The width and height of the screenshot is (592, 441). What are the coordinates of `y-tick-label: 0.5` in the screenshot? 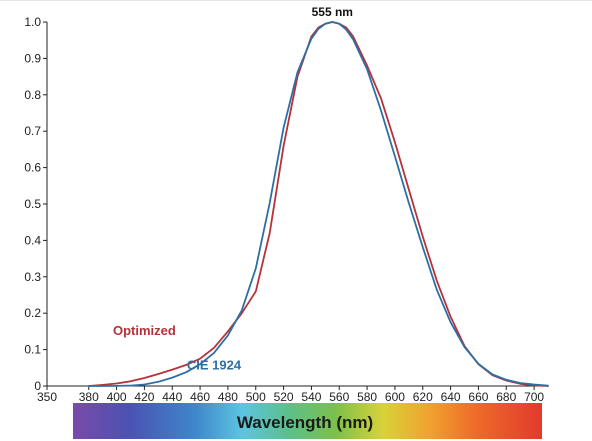 It's located at (32, 204).